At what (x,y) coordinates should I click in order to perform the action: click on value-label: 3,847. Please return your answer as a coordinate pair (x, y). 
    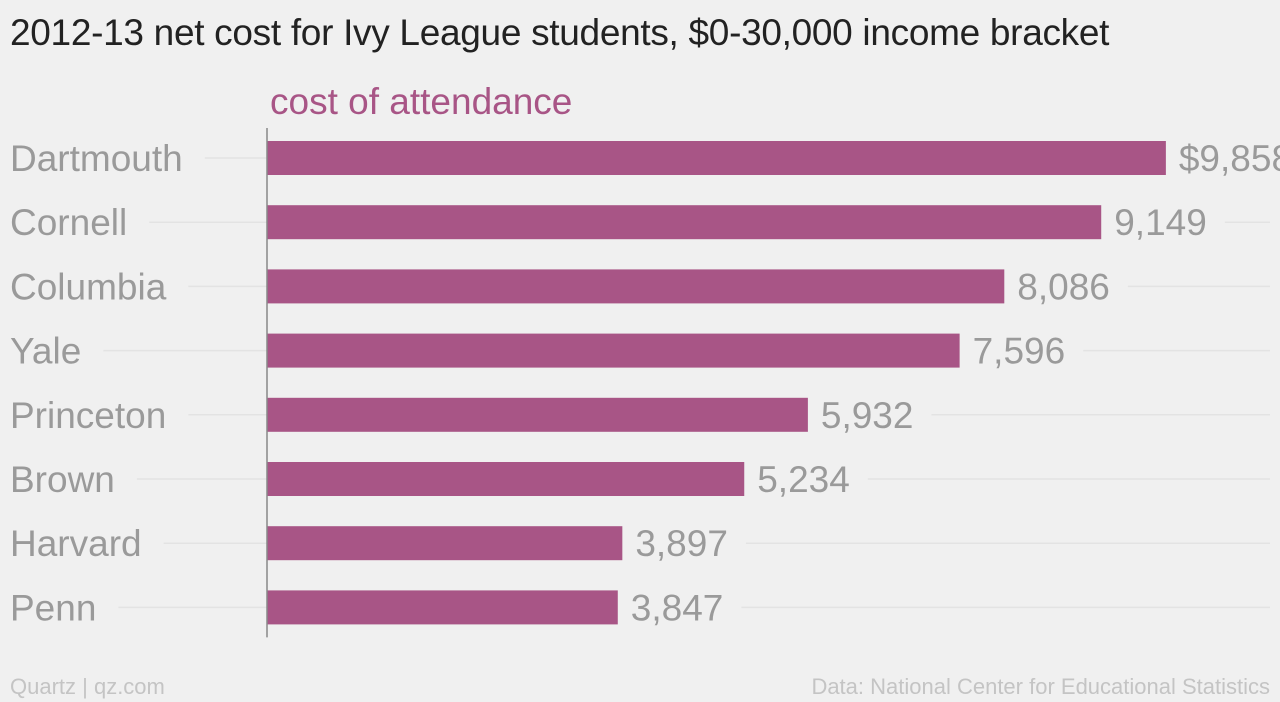
    Looking at the image, I should click on (677, 607).